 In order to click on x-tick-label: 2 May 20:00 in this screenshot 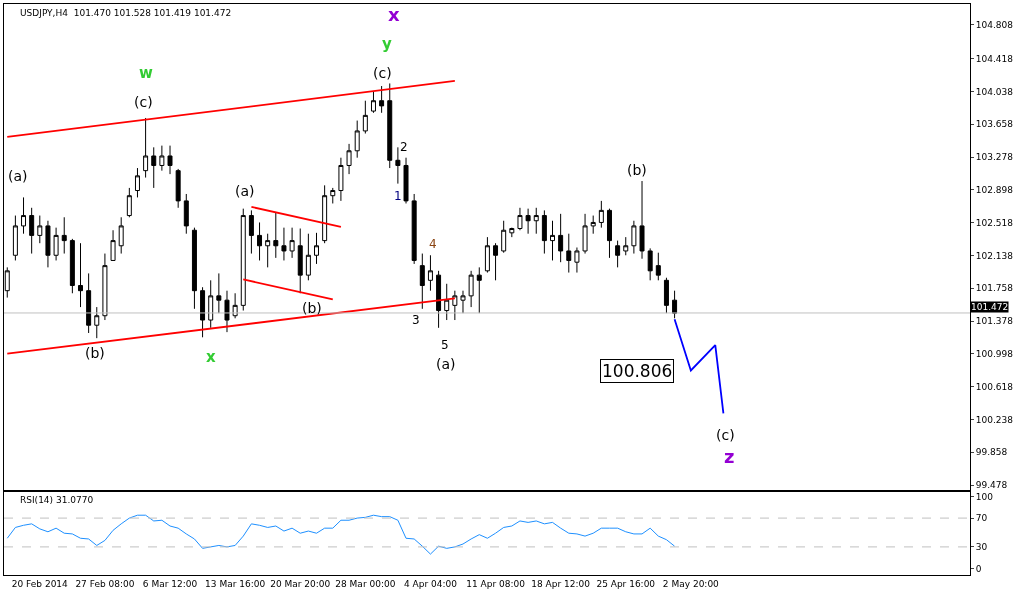, I will do `click(691, 583)`.